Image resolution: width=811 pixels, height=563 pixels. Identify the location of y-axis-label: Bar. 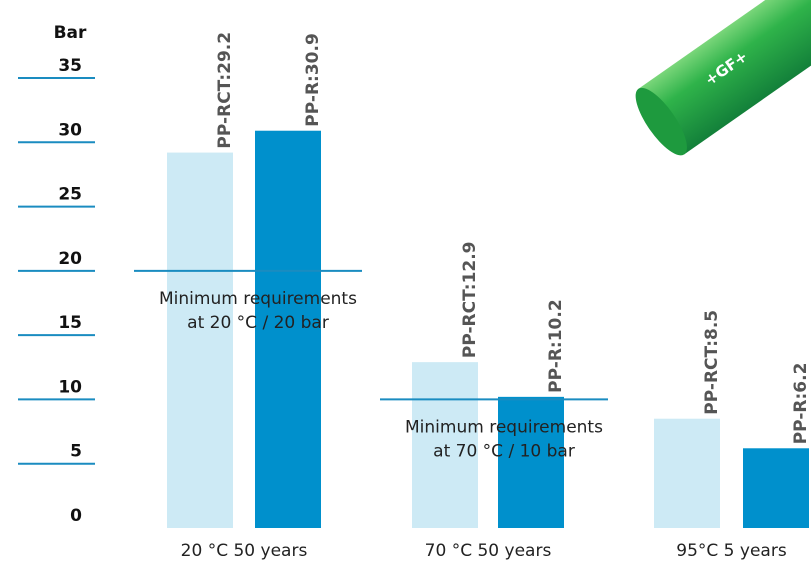
(70, 33).